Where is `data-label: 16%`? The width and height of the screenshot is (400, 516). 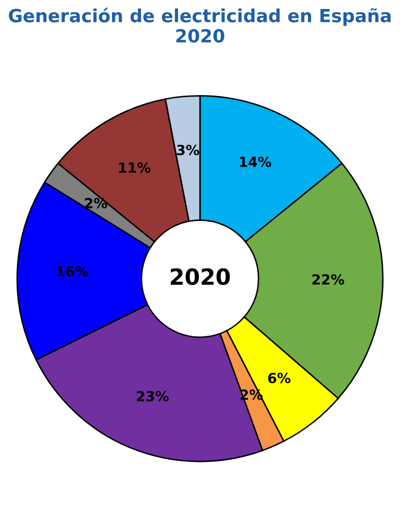 data-label: 16% is located at coordinates (72, 271).